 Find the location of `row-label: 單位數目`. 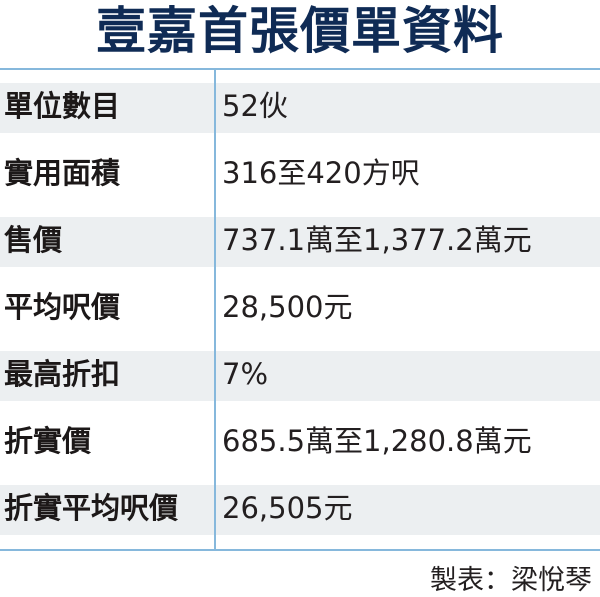

row-label: 單位數目 is located at coordinates (62, 106).